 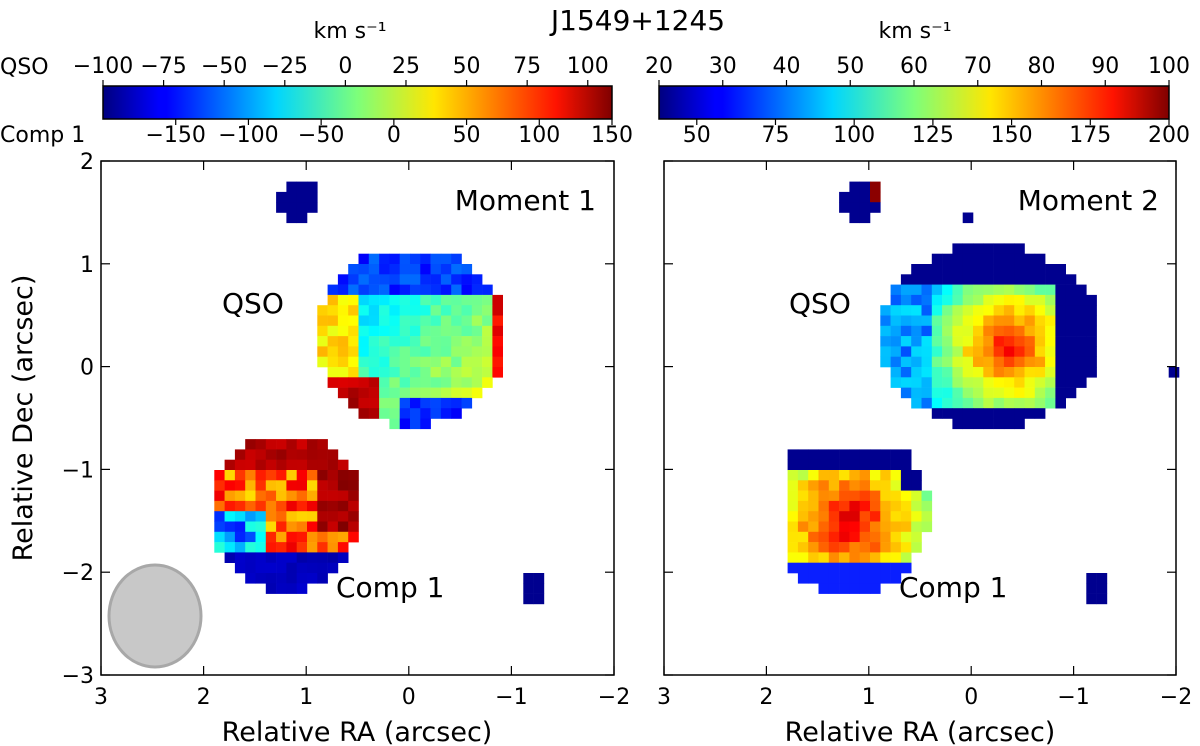 What do you see at coordinates (920, 731) in the screenshot?
I see `xlabel-moment2: Relative RA (arcsec)` at bounding box center [920, 731].